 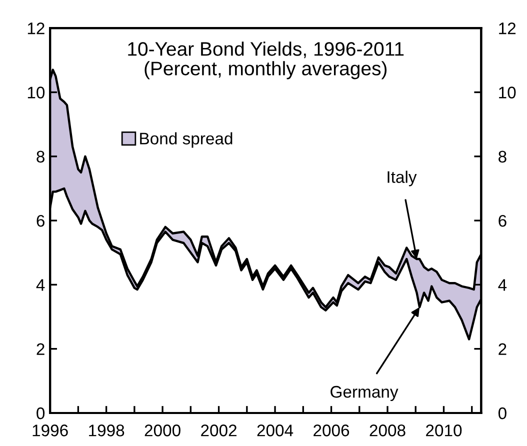 What do you see at coordinates (388, 430) in the screenshot?
I see `x-tick-label: 2008` at bounding box center [388, 430].